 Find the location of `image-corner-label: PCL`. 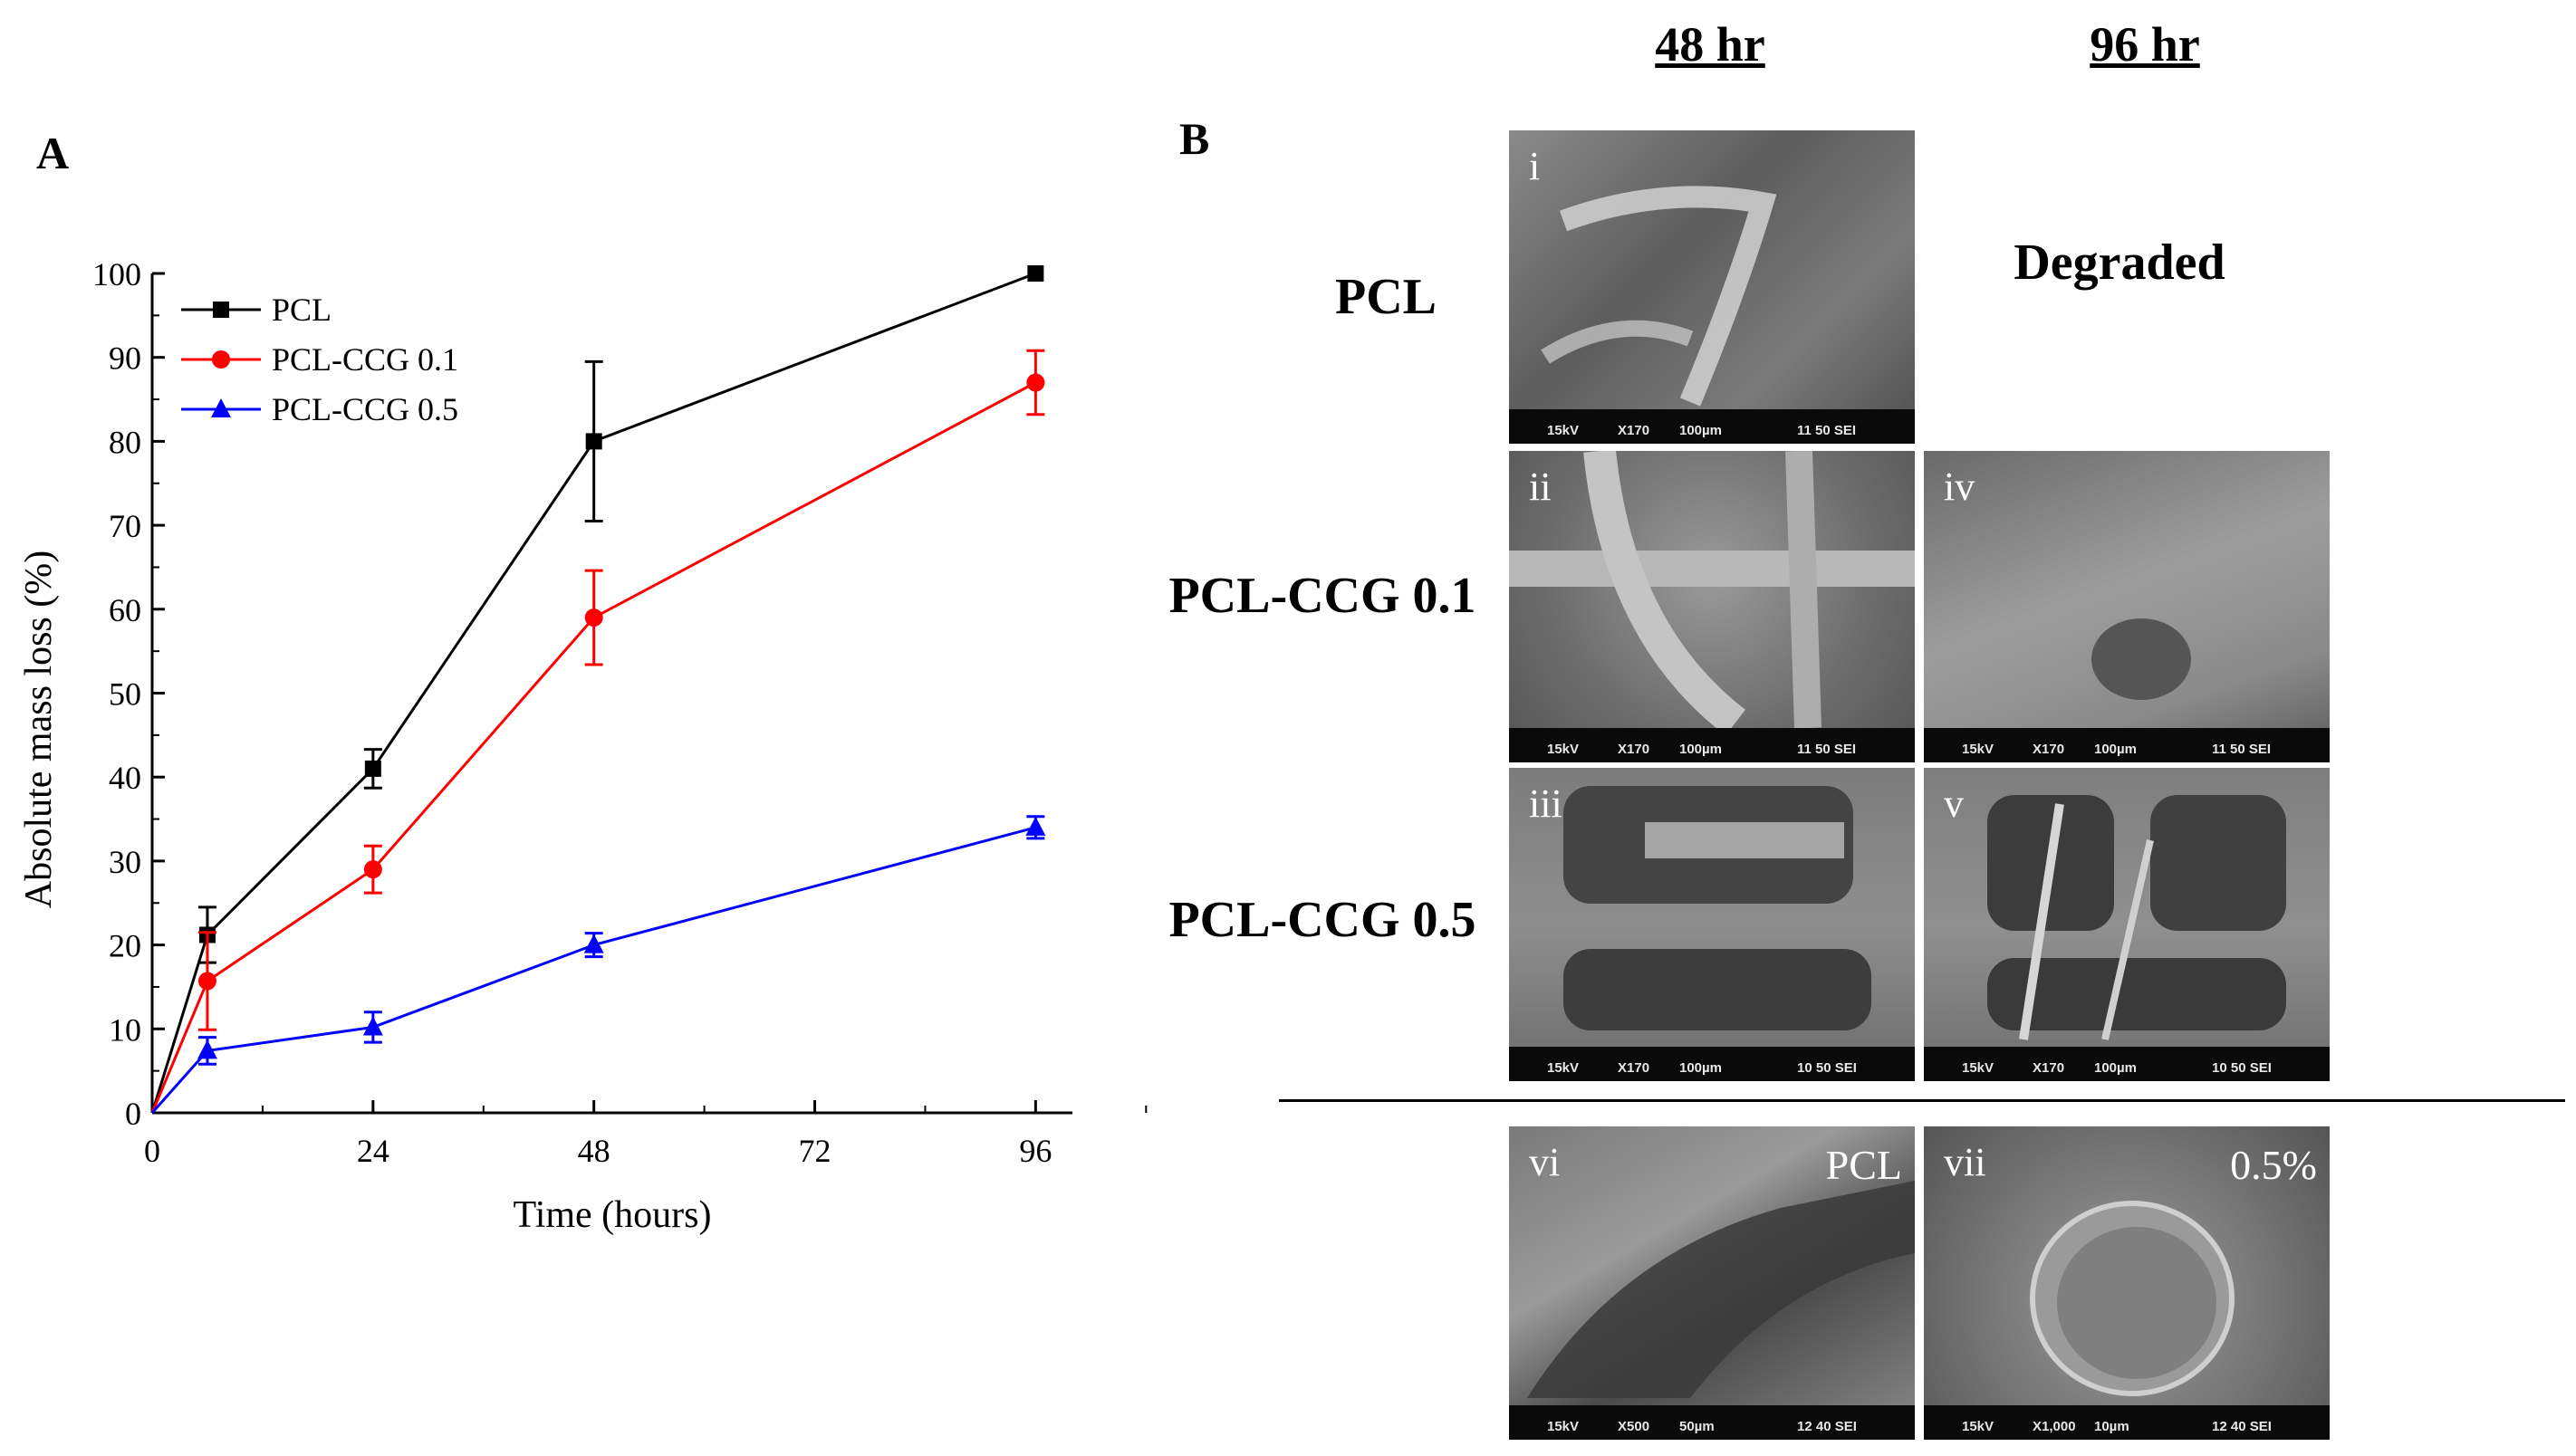

image-corner-label: PCL is located at coordinates (1863, 1165).